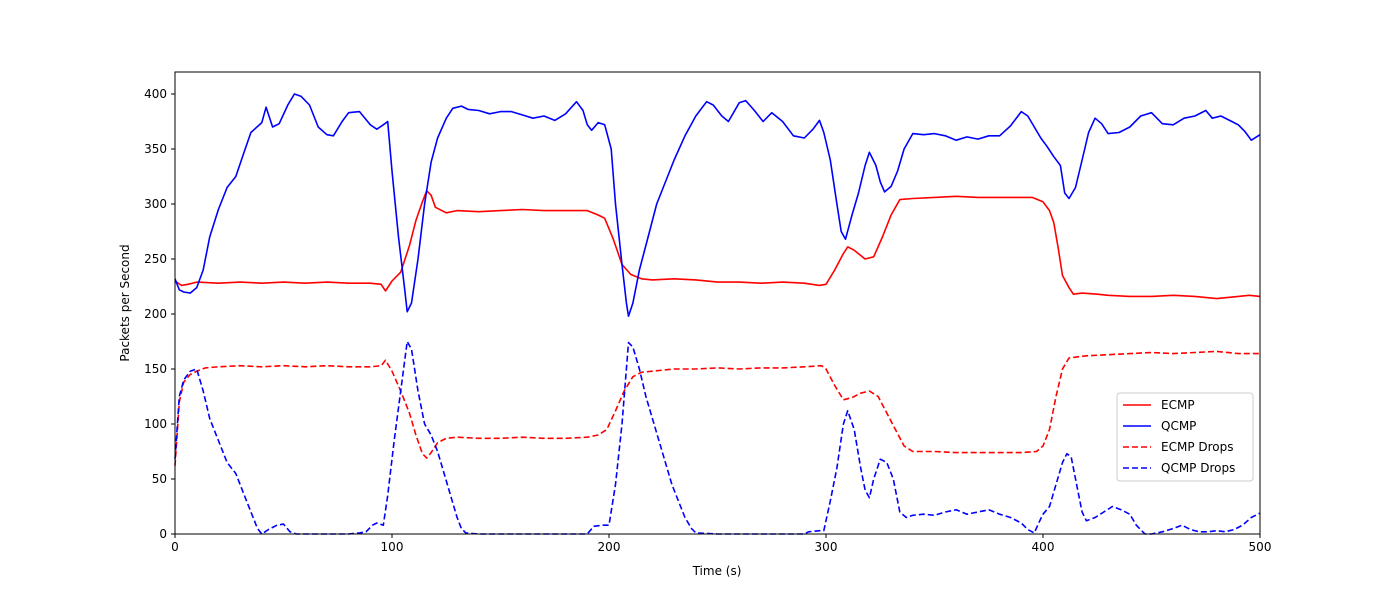 This screenshot has height=600, width=1400. I want to click on legend-label-qcmp: QCMP, so click(1178, 426).